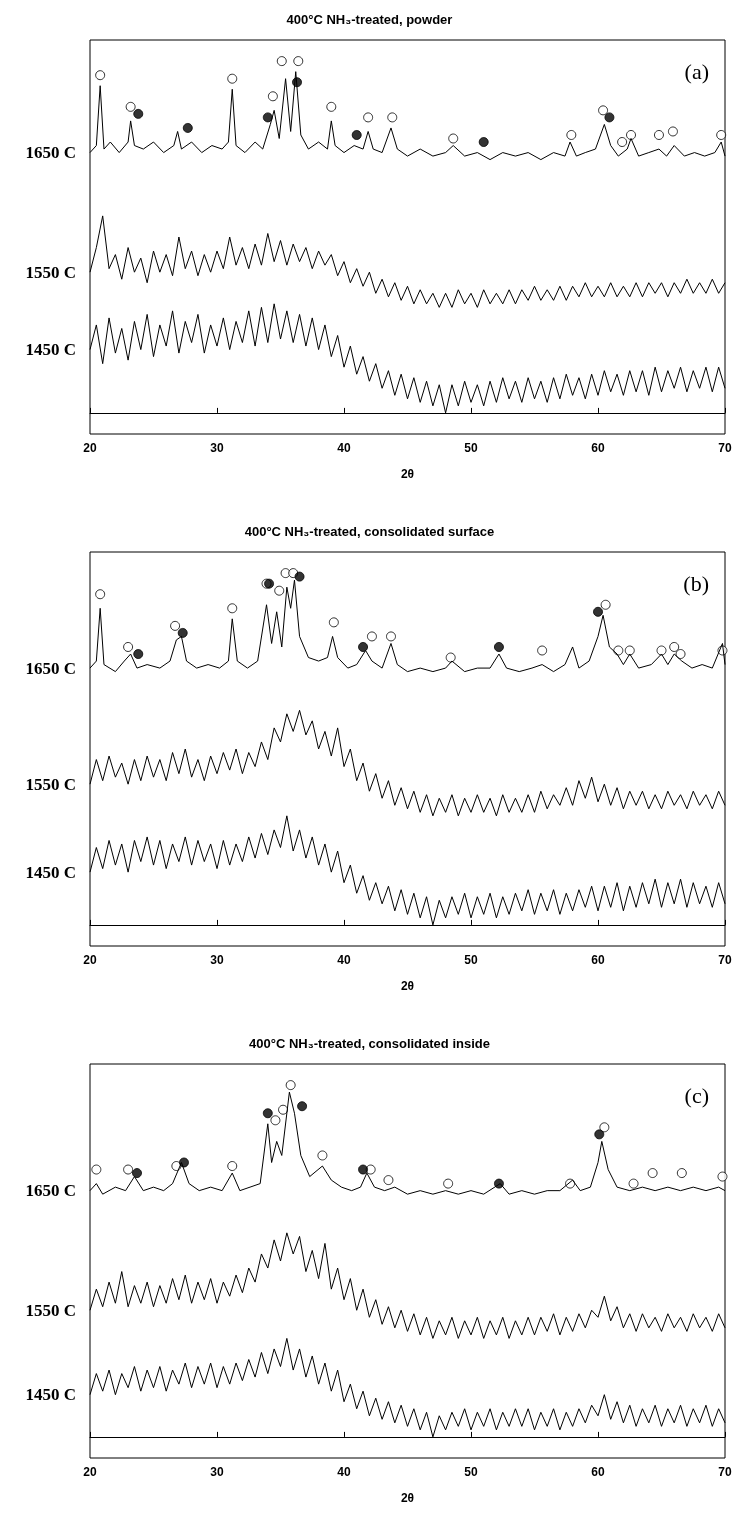 This screenshot has width=739, height=1537. I want to click on annotation: (c), so click(696, 1095).